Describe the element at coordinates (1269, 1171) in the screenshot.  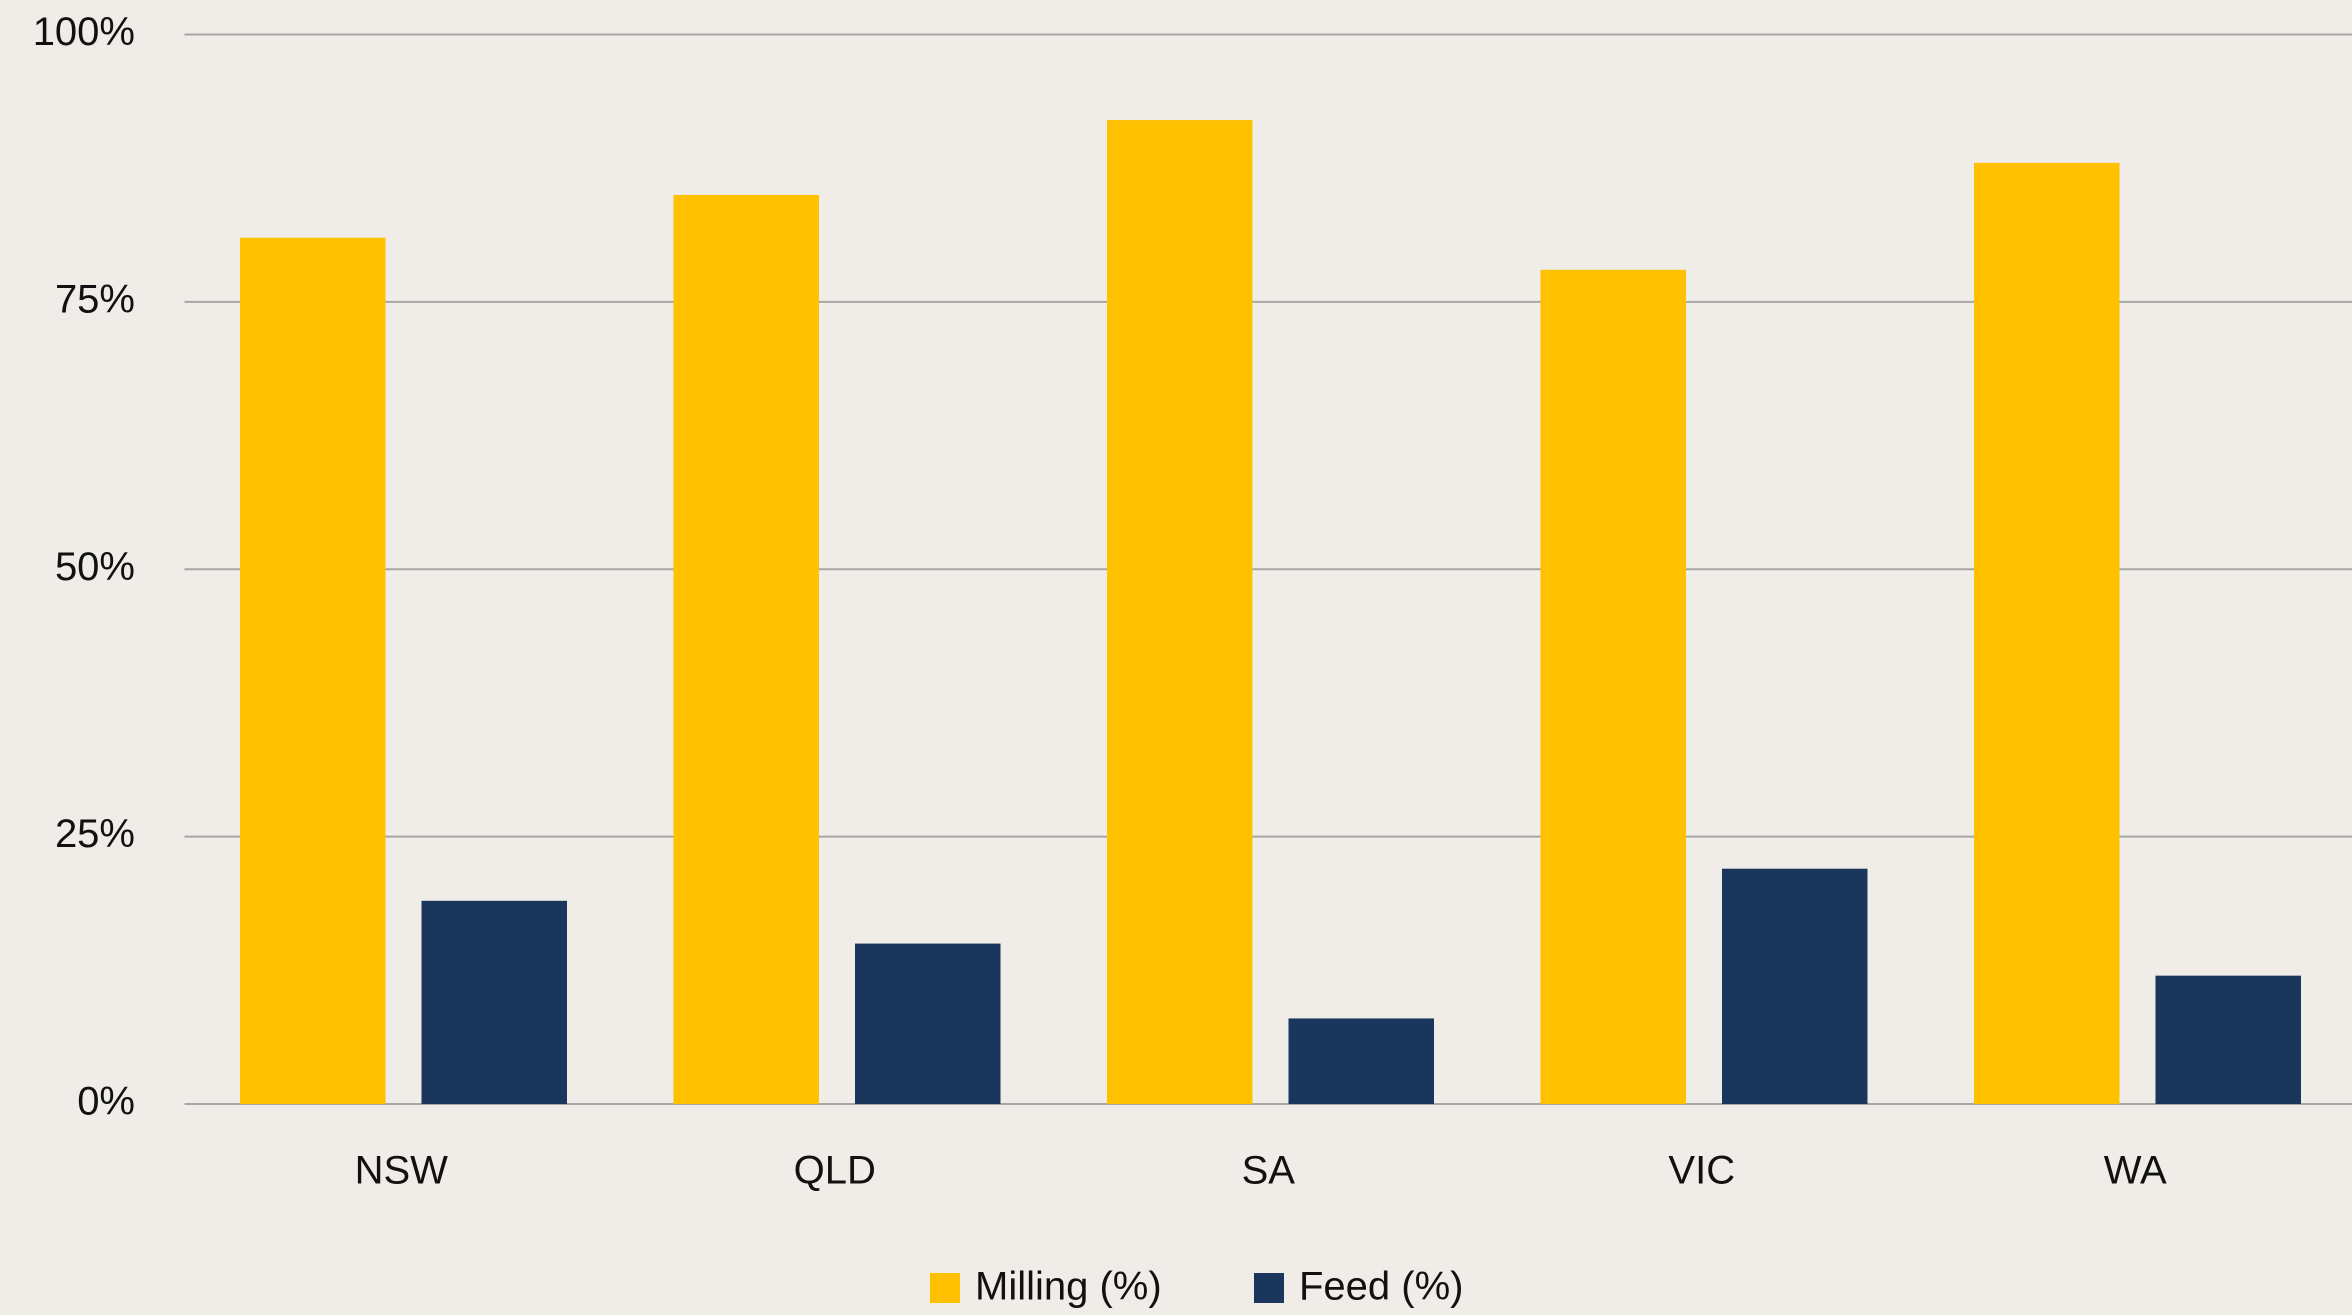
I see `x-tick-label: SA` at that location.